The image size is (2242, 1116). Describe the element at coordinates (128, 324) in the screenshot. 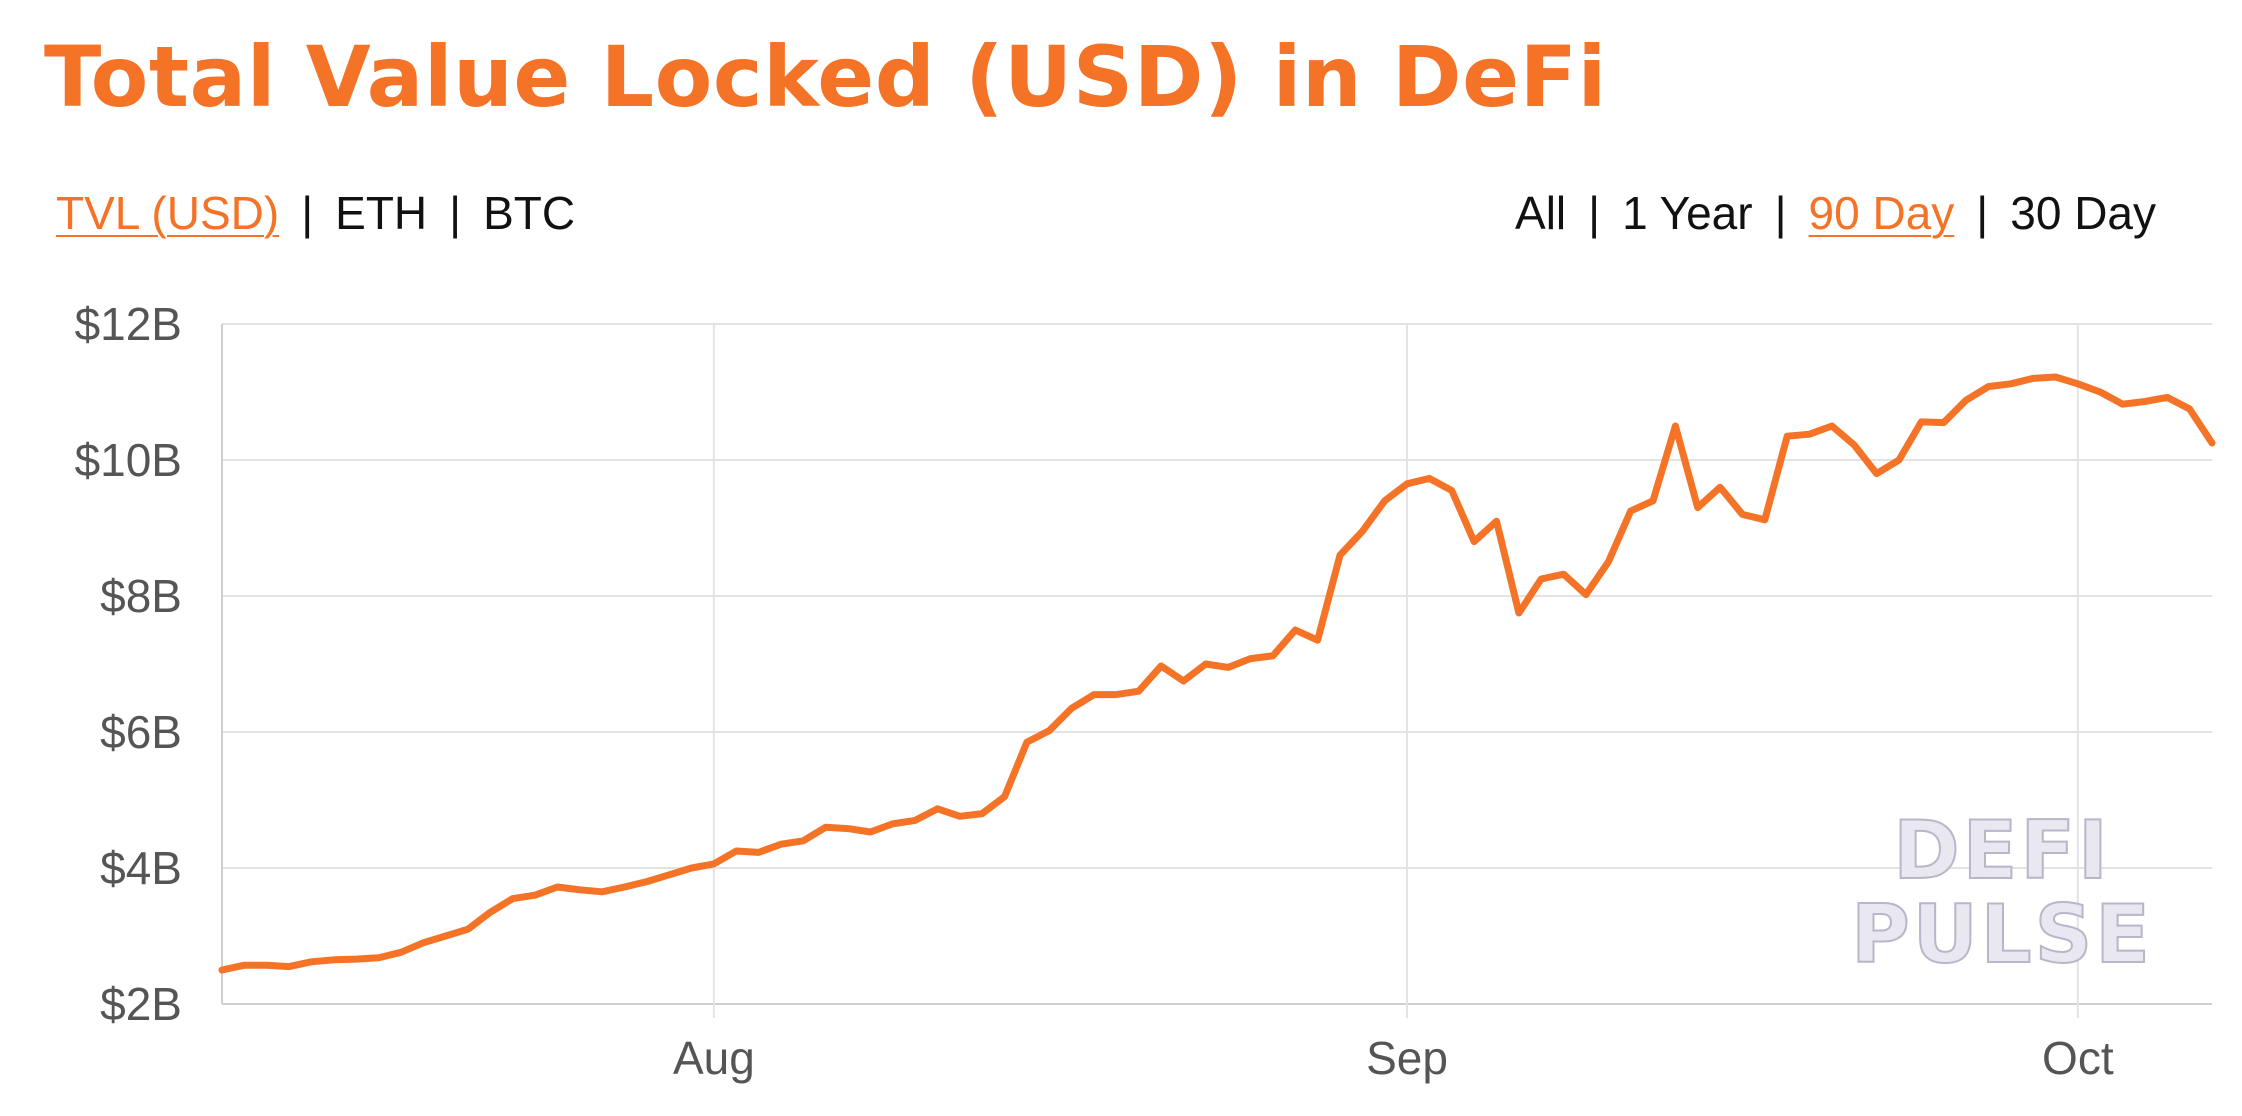

I see `y-tick-label: $12B` at that location.